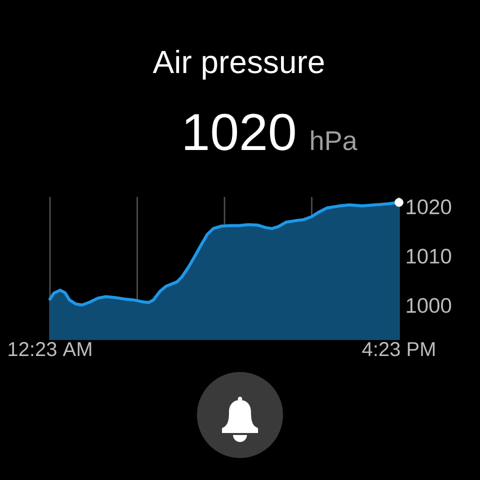  What do you see at coordinates (50, 349) in the screenshot?
I see `x-tick-label: 12:23 AM` at bounding box center [50, 349].